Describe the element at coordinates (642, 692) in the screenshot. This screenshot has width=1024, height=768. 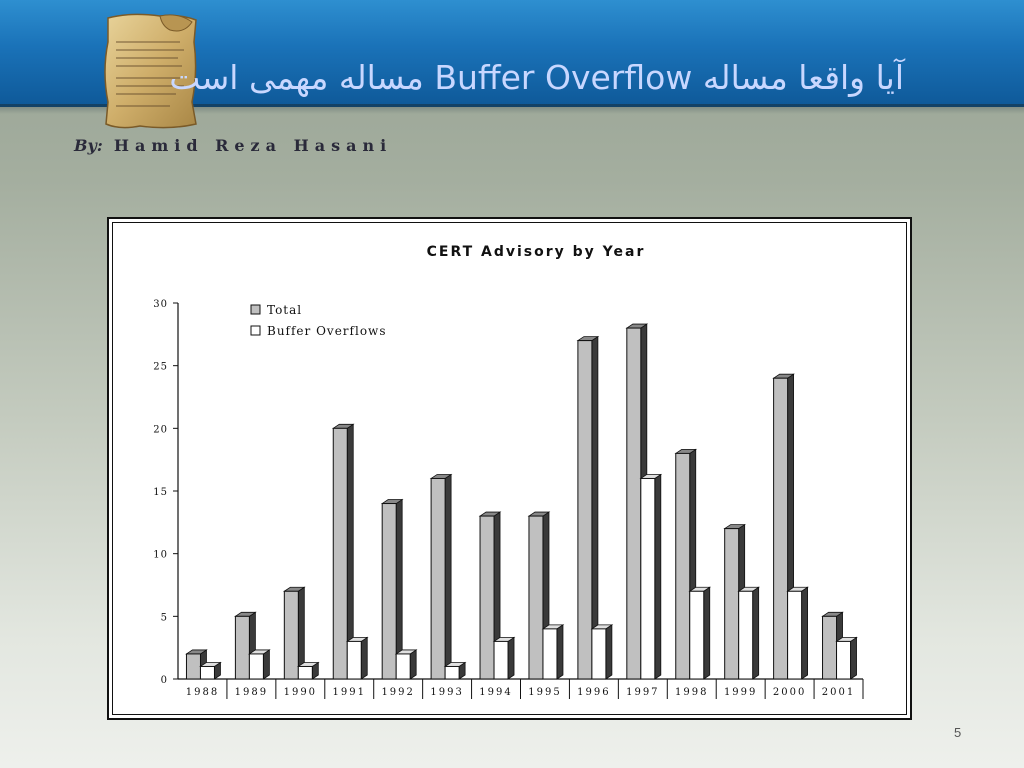
I see `x-tick-label: 1997` at that location.